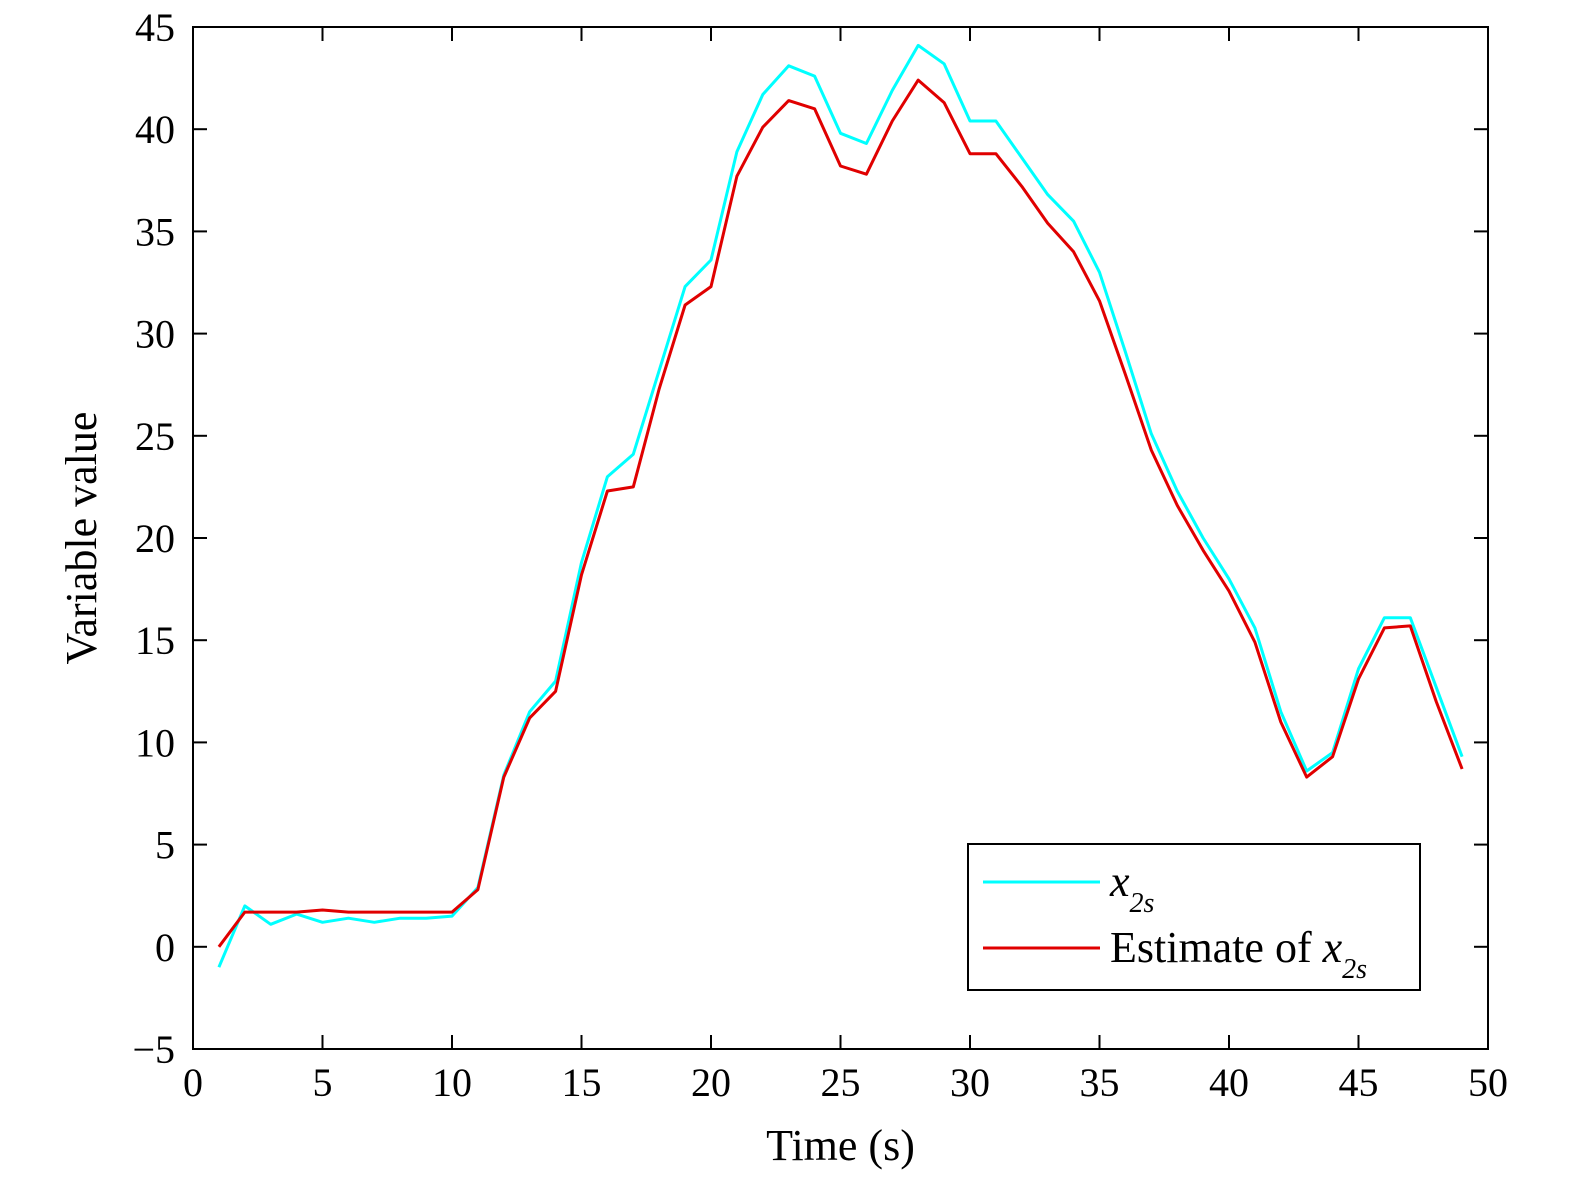  I want to click on legend-entry-estimate: Estimate of x2s, so click(1238, 954).